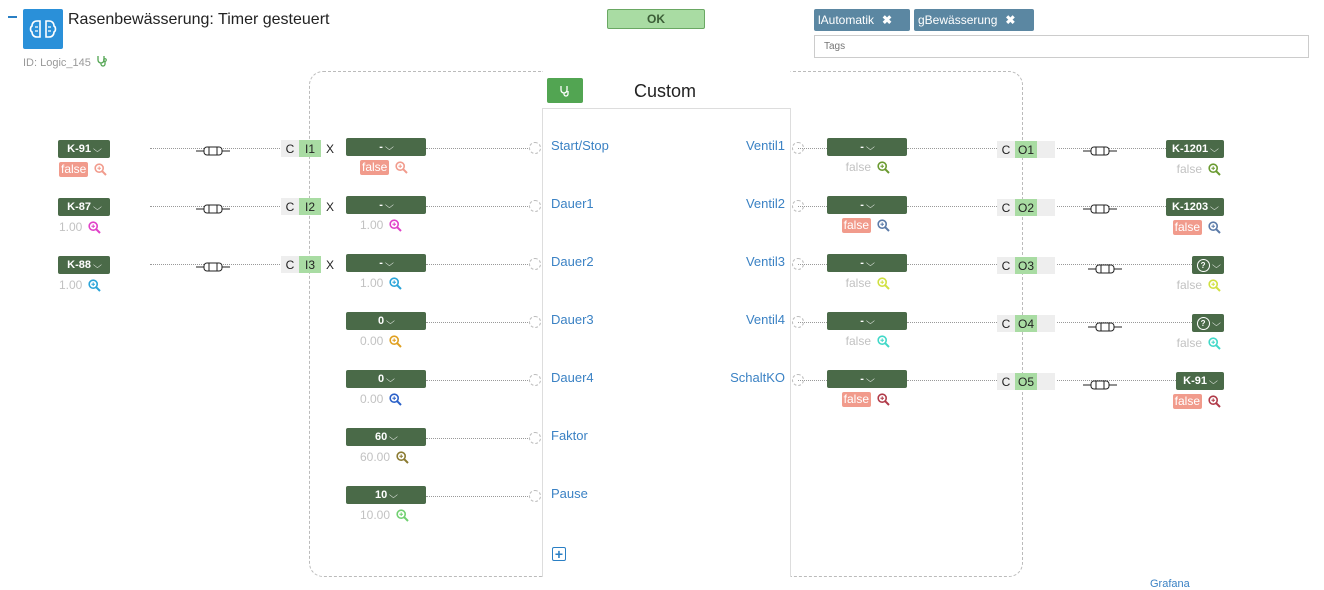 This screenshot has height=590, width=1324. What do you see at coordinates (381, 321) in the screenshot?
I see `value-select-label: 0` at bounding box center [381, 321].